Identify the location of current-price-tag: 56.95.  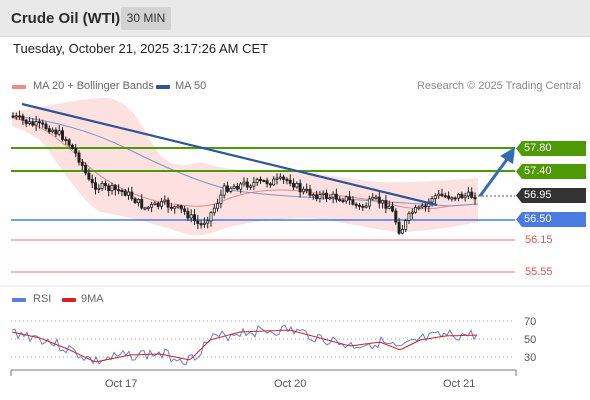
(551, 195).